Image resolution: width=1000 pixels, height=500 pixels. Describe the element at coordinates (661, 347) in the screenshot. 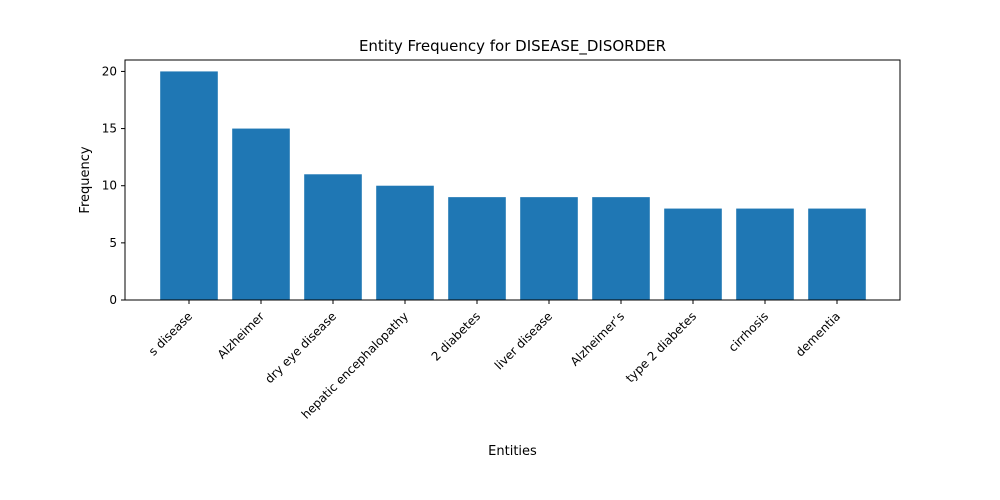

I see `x-tick-label-7: type 2 diabetes` at that location.